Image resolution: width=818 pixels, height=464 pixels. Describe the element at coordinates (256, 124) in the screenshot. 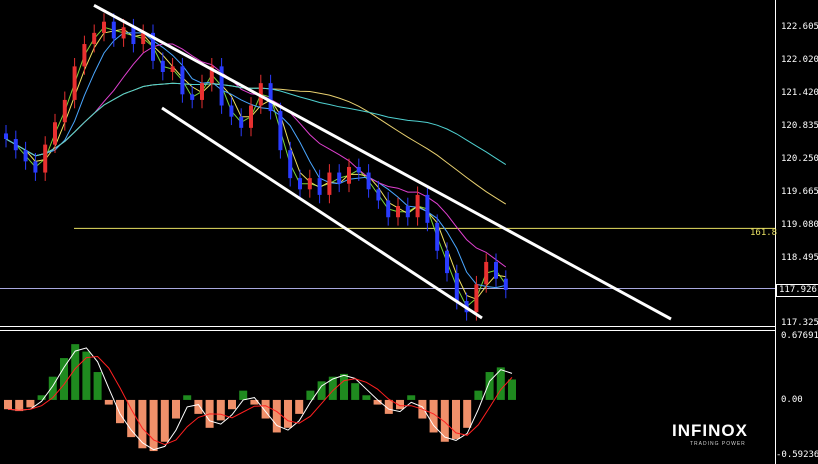

I see `moving-average-line` at that location.